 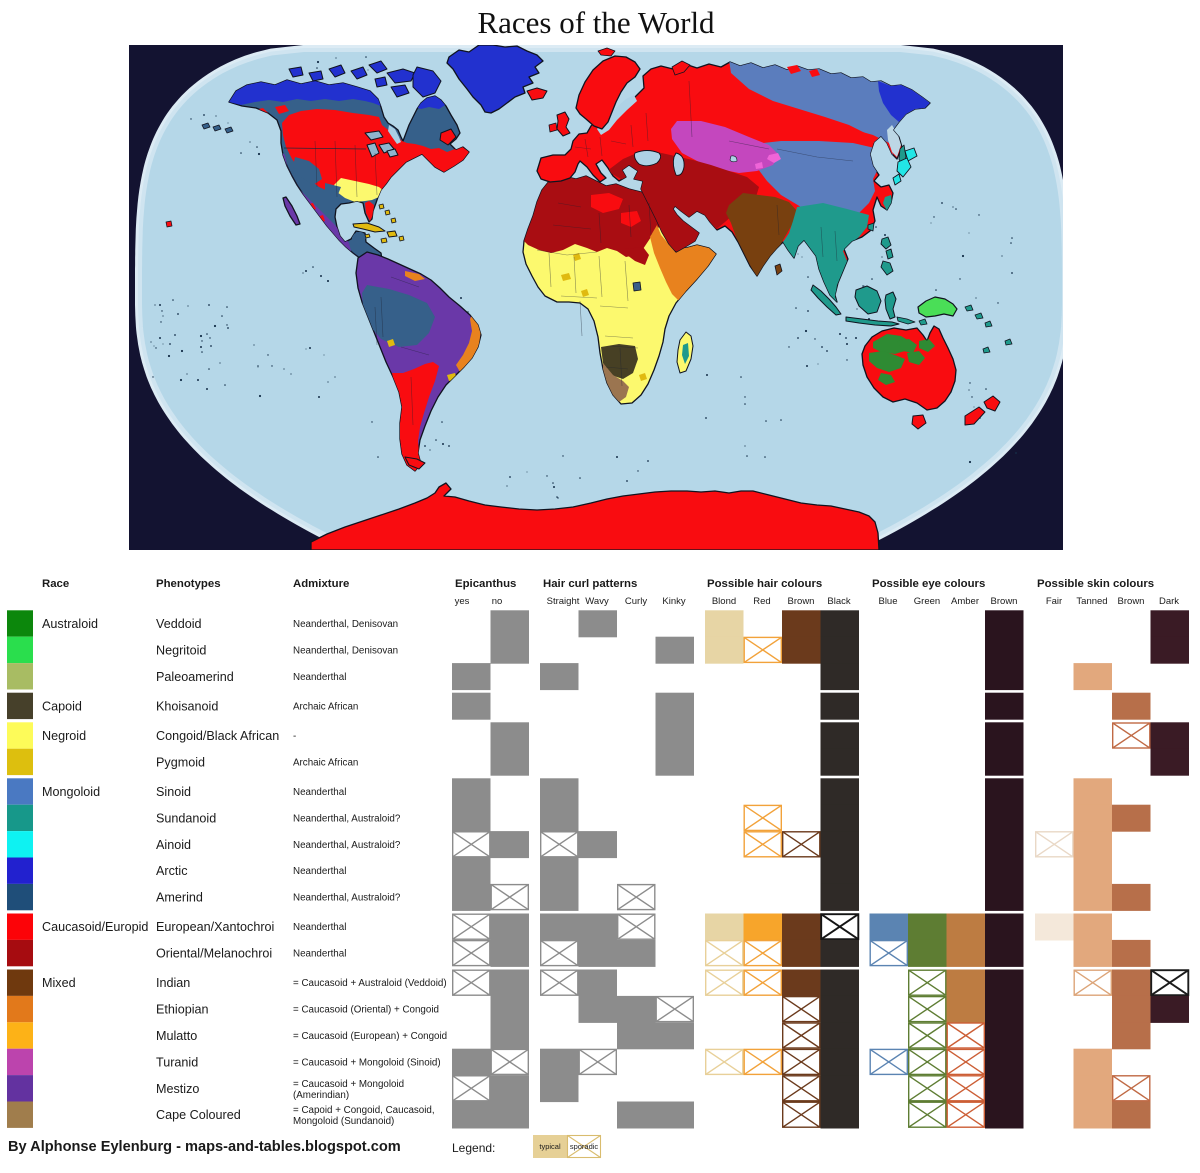 I want to click on svg-text: Hair curl patterns, so click(x=590, y=584).